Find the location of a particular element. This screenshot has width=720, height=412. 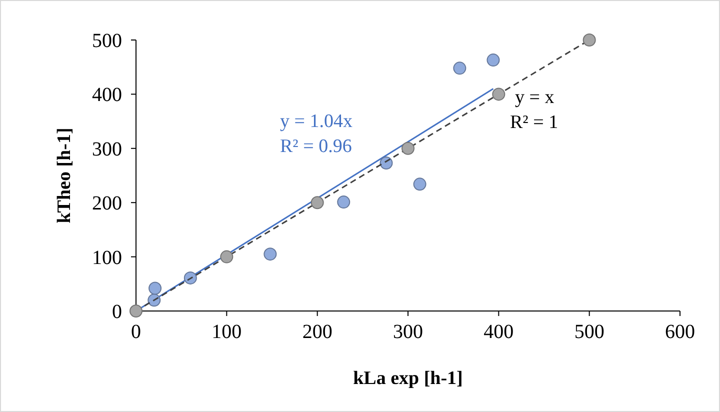

annotation: y = x is located at coordinates (535, 97).